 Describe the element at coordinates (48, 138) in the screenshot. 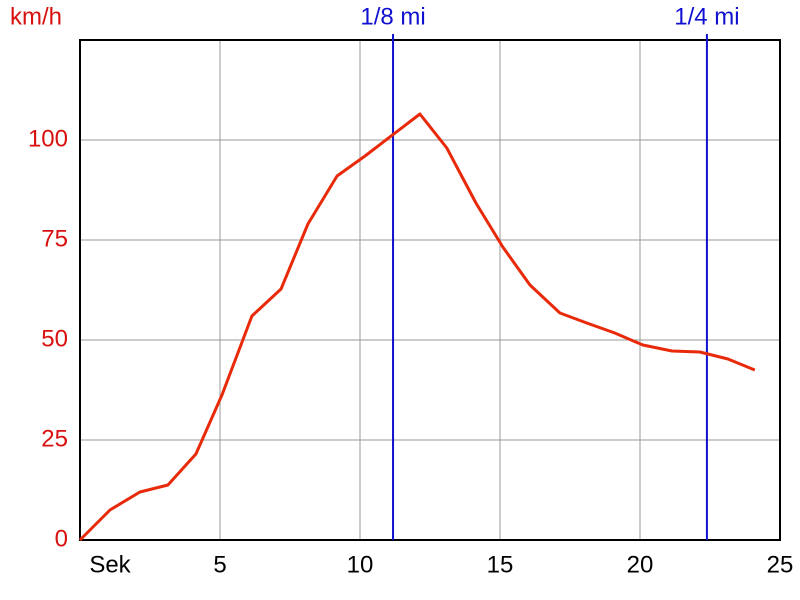

I see `y-tick-label: 100` at that location.